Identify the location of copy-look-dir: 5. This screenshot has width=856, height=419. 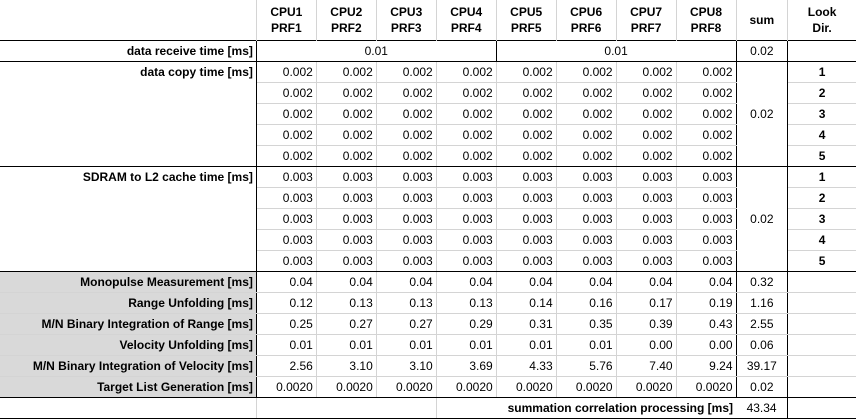
(821, 156).